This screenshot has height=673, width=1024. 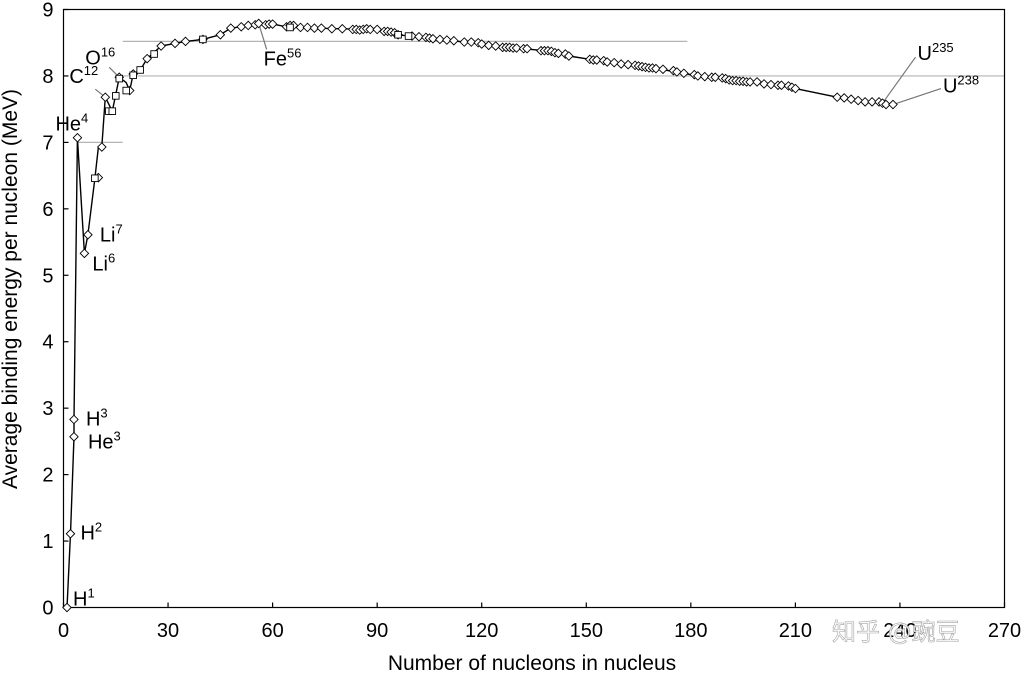 I want to click on y-tick-label: 9, so click(x=47, y=11).